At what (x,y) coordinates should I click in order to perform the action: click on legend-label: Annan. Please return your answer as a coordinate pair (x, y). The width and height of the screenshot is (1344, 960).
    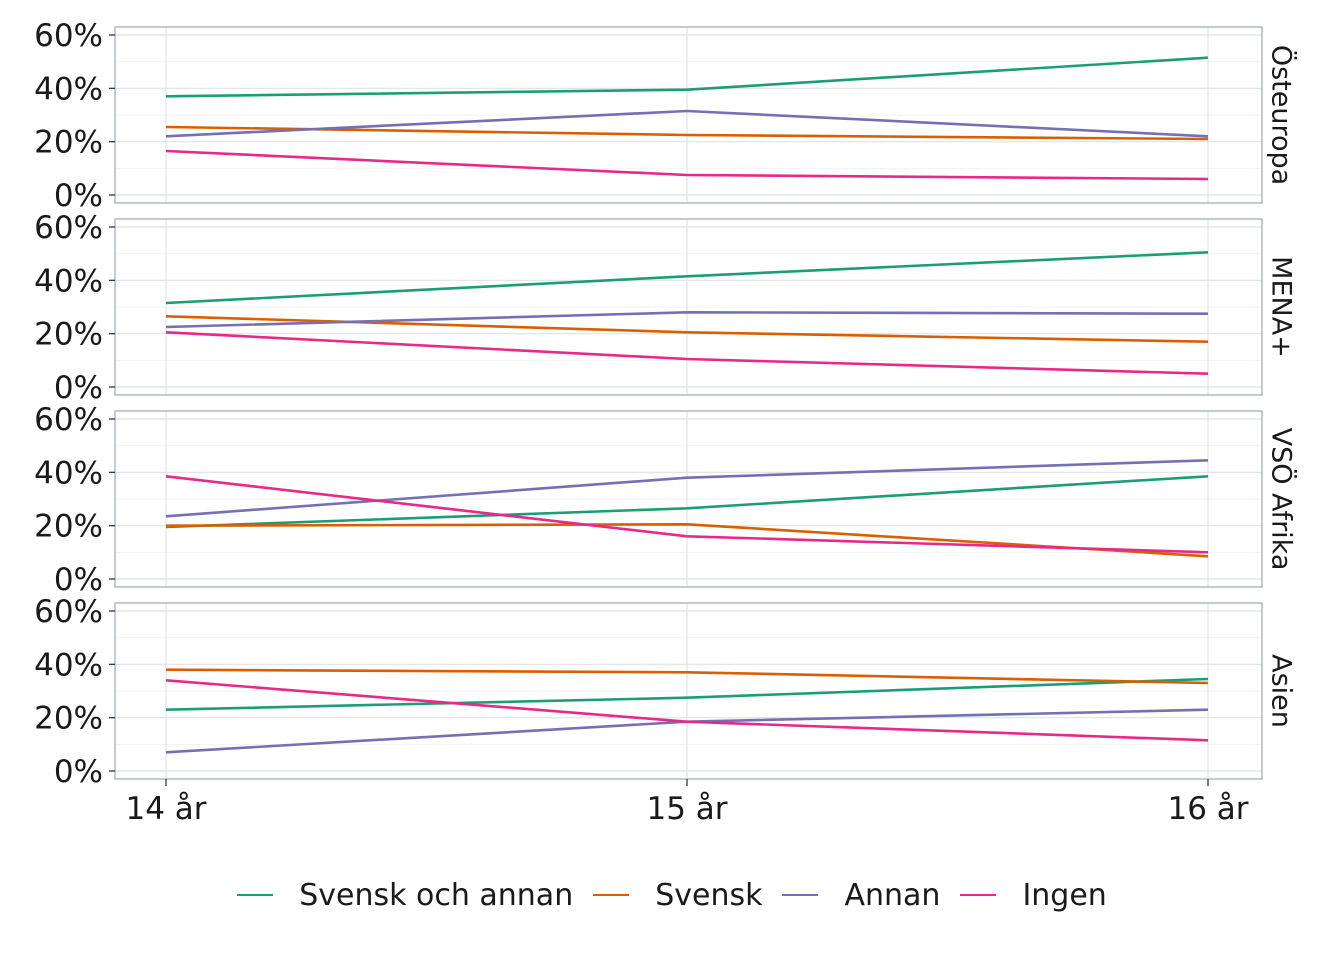
    Looking at the image, I should click on (892, 895).